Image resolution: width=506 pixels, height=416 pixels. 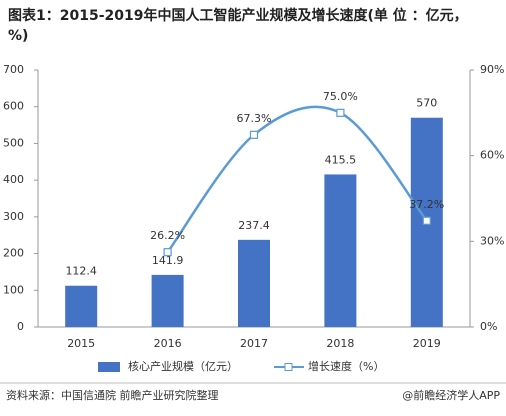 What do you see at coordinates (340, 343) in the screenshot?
I see `x-tick-label: 2018` at bounding box center [340, 343].